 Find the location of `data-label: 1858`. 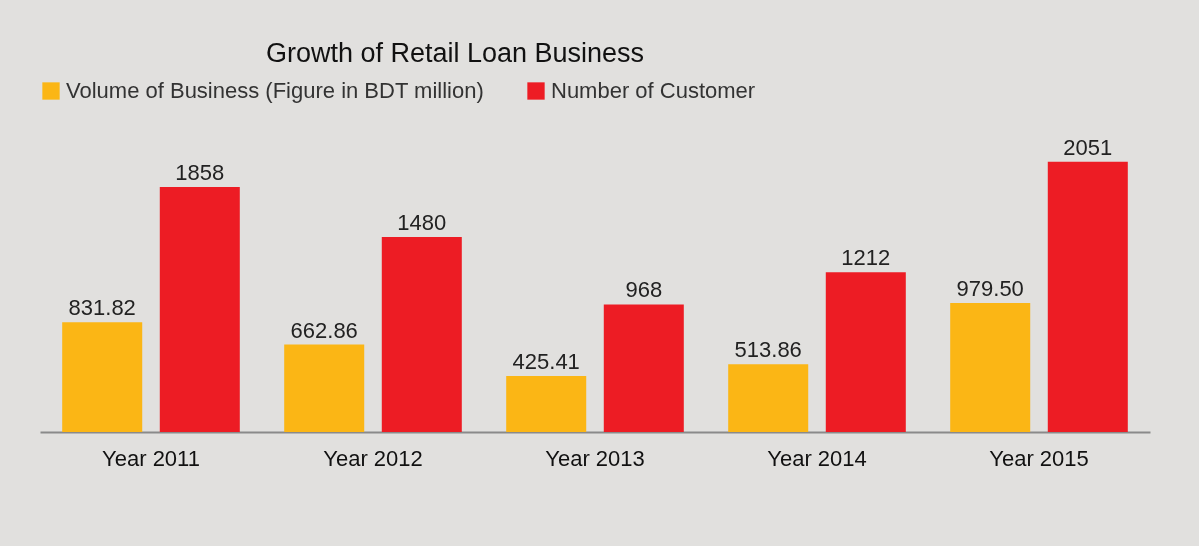

data-label: 1858 is located at coordinates (200, 173).